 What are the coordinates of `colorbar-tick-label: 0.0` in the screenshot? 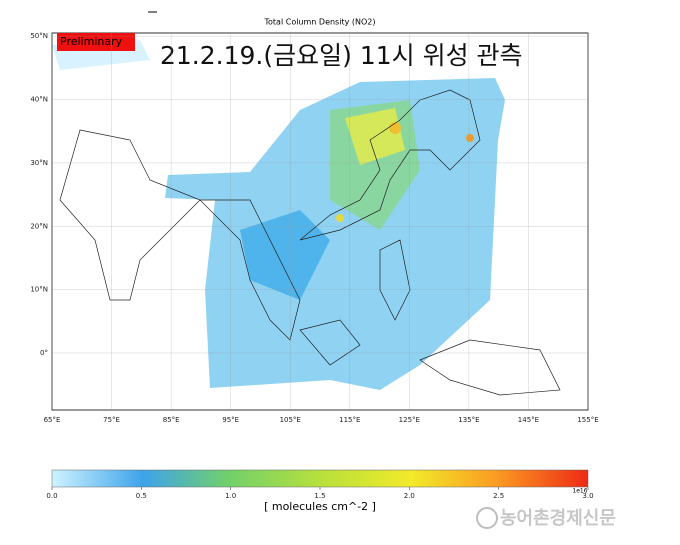 It's located at (51, 496).